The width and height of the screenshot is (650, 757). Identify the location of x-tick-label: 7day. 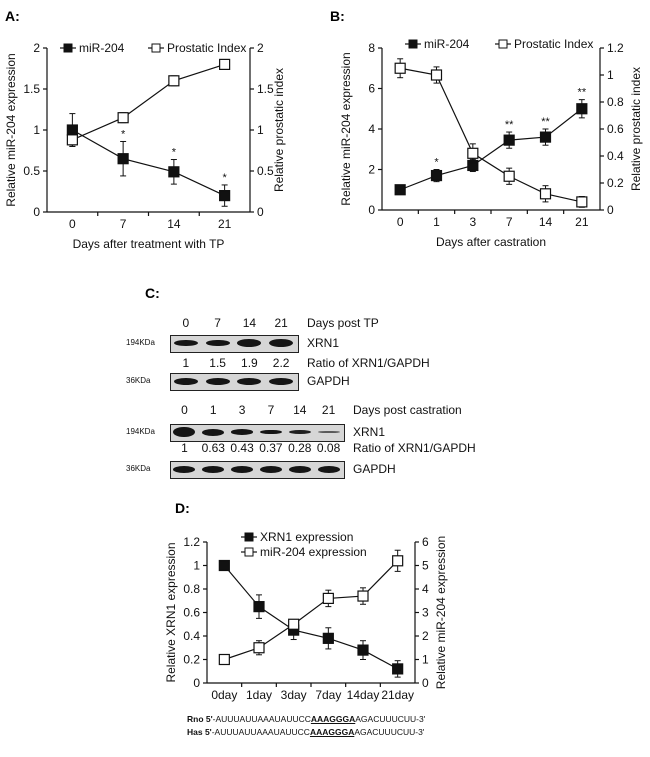
(328, 695).